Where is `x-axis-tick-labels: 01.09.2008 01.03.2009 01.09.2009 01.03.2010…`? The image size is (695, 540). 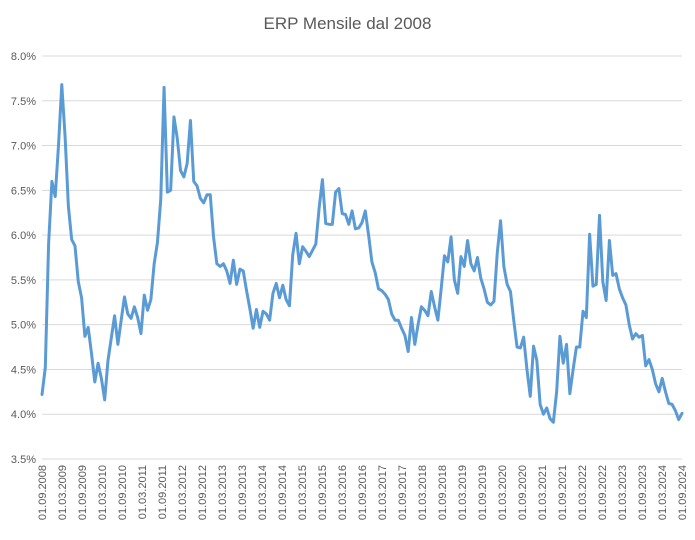
x-axis-tick-labels: 01.09.2008 01.03.2009 01.09.2009 01.03.2010… is located at coordinates (363, 492).